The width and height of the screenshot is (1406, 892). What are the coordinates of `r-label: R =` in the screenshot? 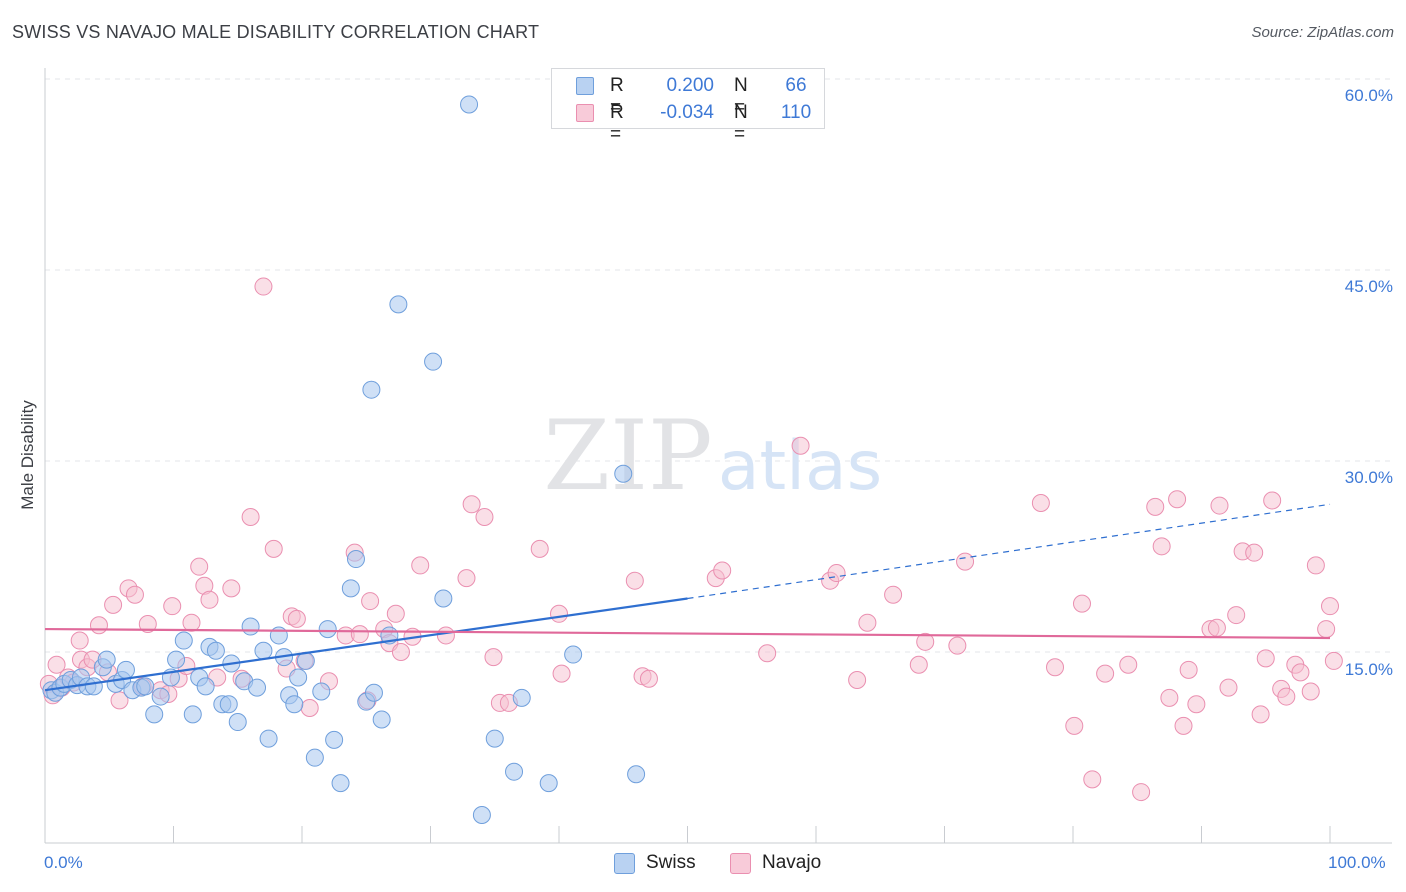 It's located at (617, 123).